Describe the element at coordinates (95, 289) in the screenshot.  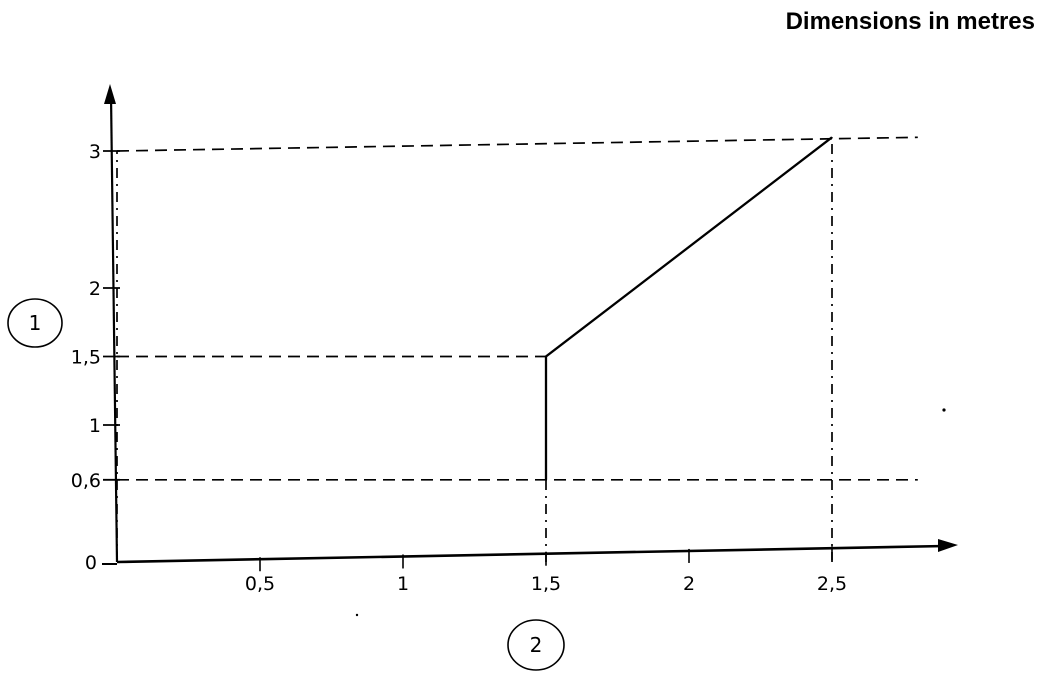
I see `y-tick-label: 2` at that location.